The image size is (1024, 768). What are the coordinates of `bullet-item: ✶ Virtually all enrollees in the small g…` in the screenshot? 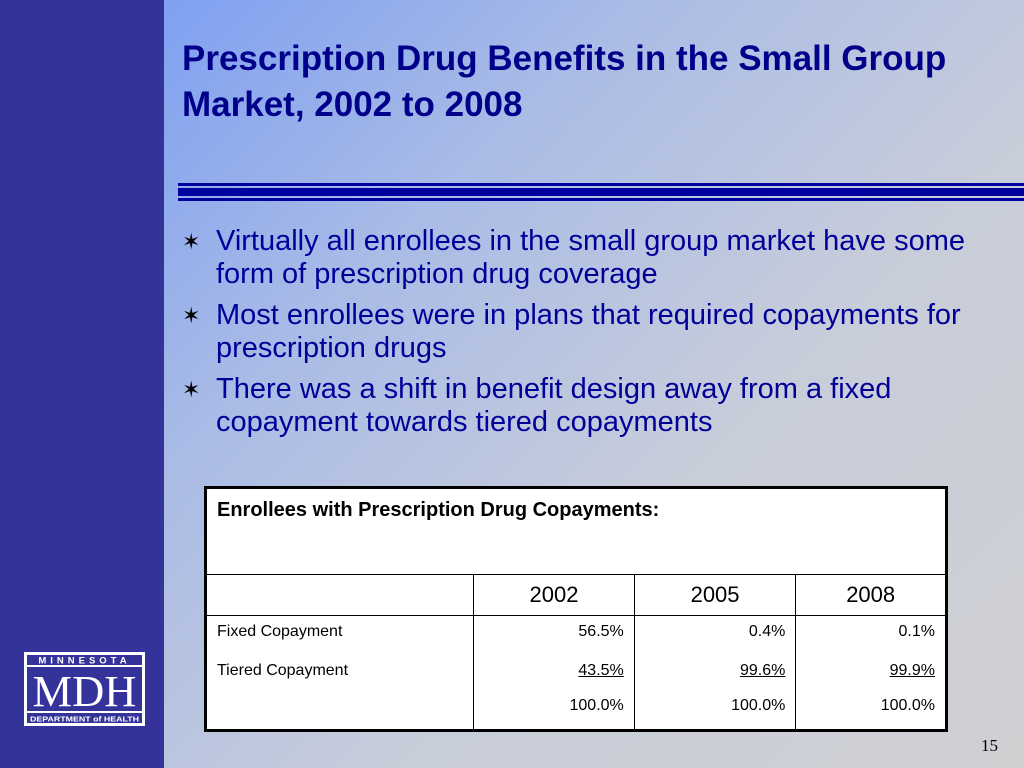 It's located at (592, 258).